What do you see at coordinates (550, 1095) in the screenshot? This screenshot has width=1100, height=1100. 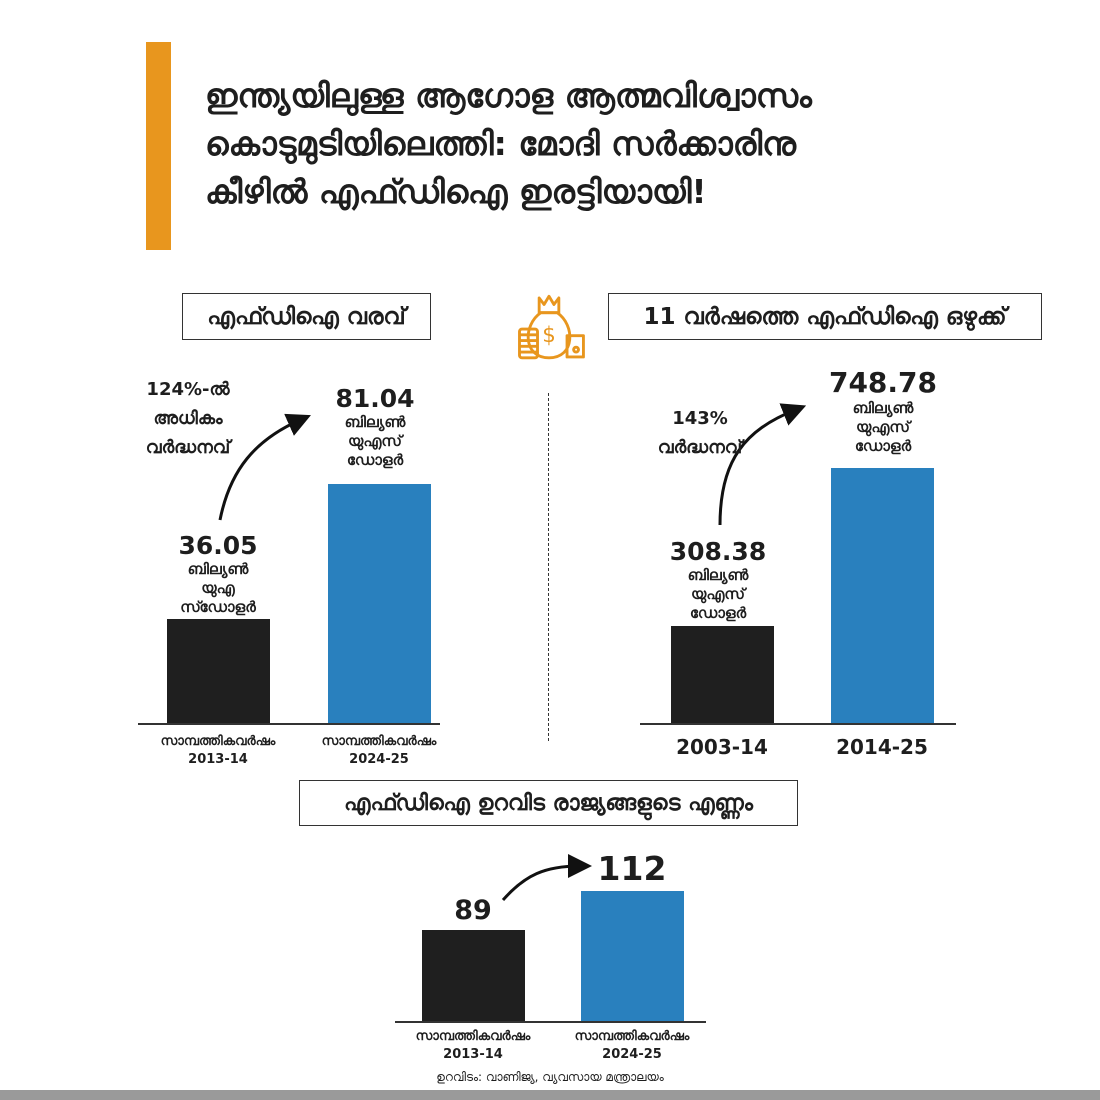 I see `bottom-band` at bounding box center [550, 1095].